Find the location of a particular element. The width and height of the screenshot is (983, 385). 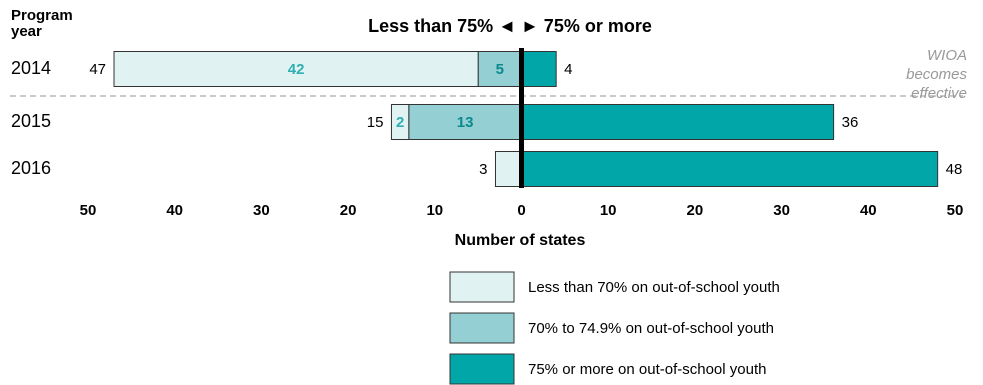

category-label: 2014 is located at coordinates (31, 68).